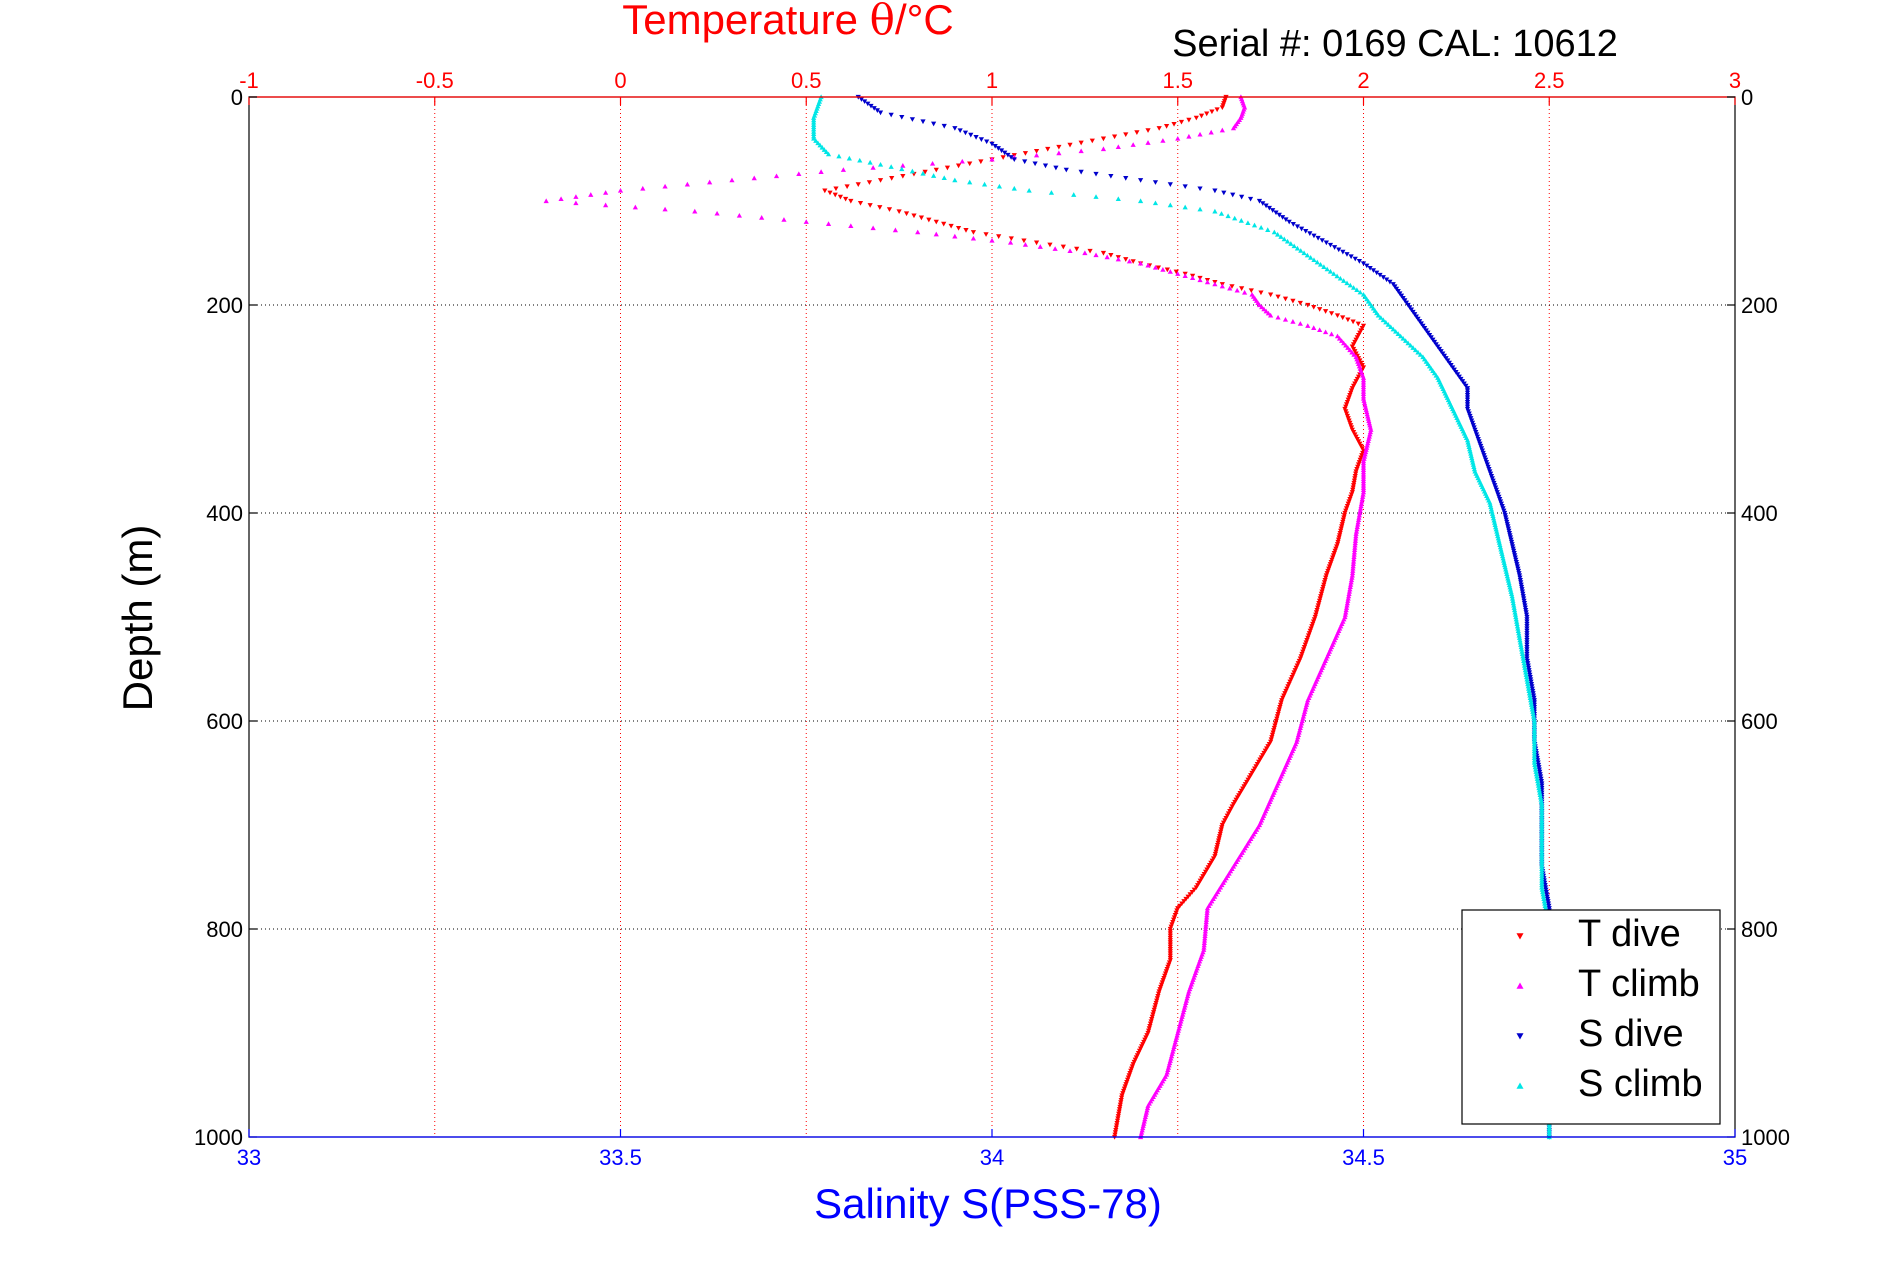 Image resolution: width=1891 pixels, height=1262 pixels. What do you see at coordinates (1520, 1036) in the screenshot?
I see `legend-marker` at bounding box center [1520, 1036].